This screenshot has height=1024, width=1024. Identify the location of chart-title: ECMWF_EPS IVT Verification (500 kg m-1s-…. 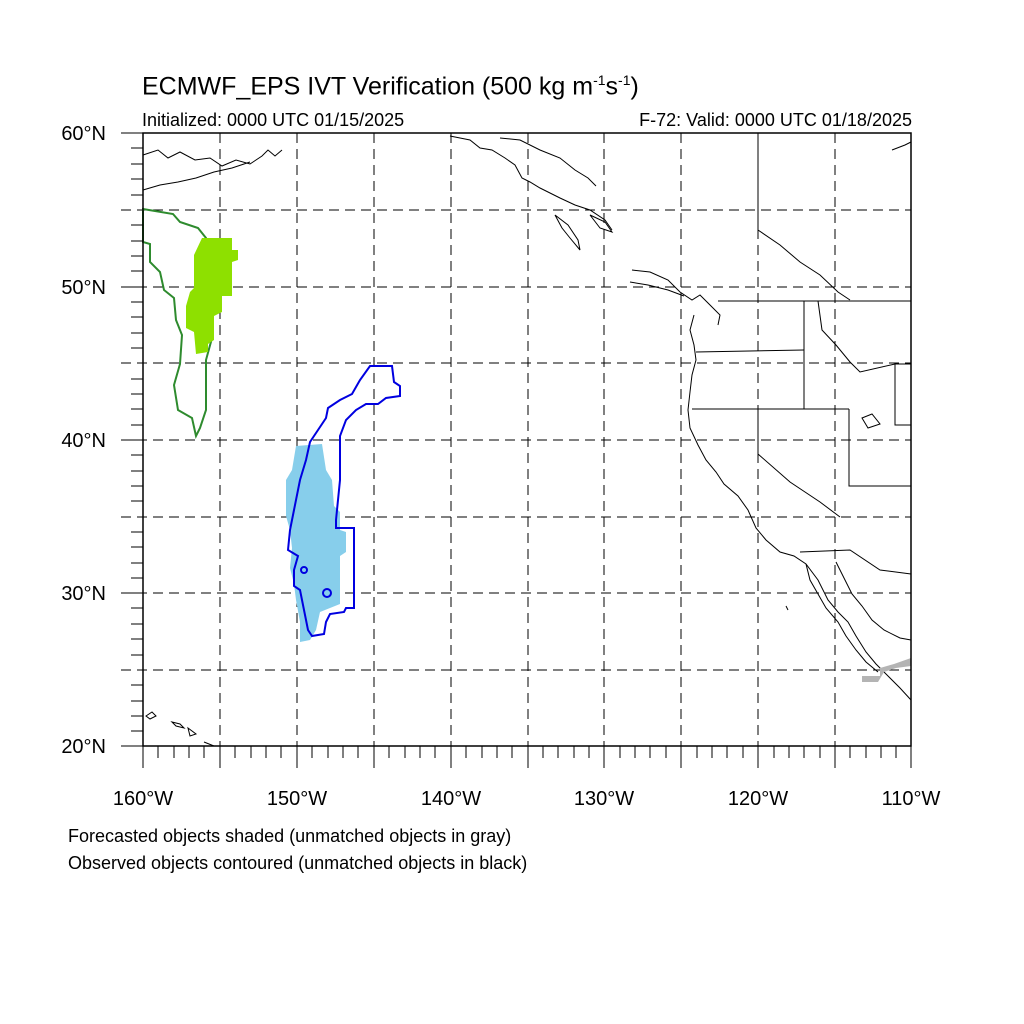
(390, 86).